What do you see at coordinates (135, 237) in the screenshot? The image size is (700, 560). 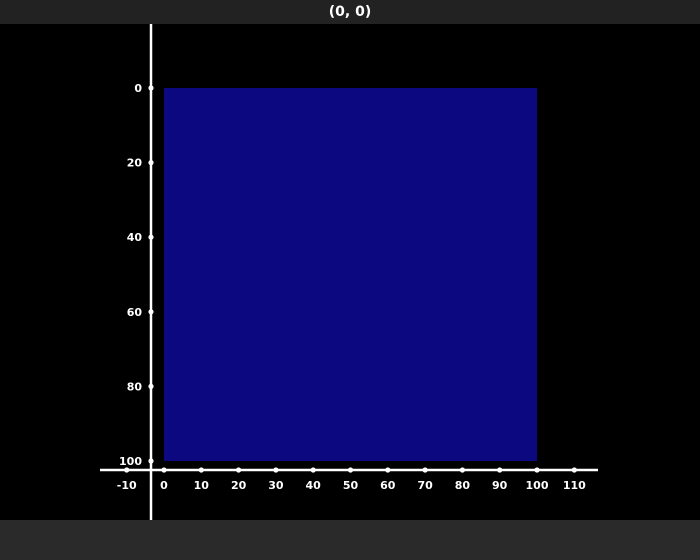 I see `y-tick-label: 40` at bounding box center [135, 237].